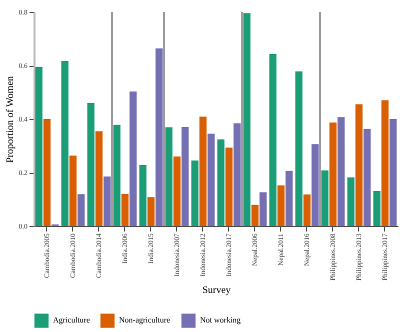  Describe the element at coordinates (216, 290) in the screenshot. I see `x-axis-title: Survey` at that location.